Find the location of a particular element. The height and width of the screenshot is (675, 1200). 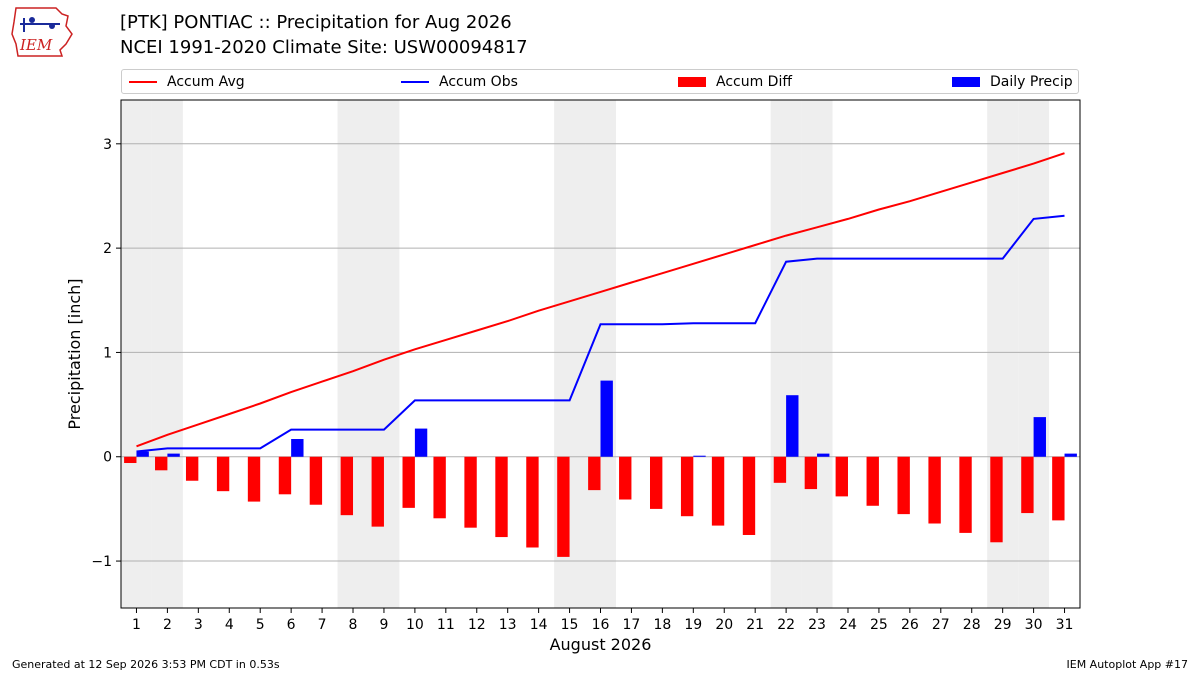

x-tick-label: 30 is located at coordinates (1034, 625).